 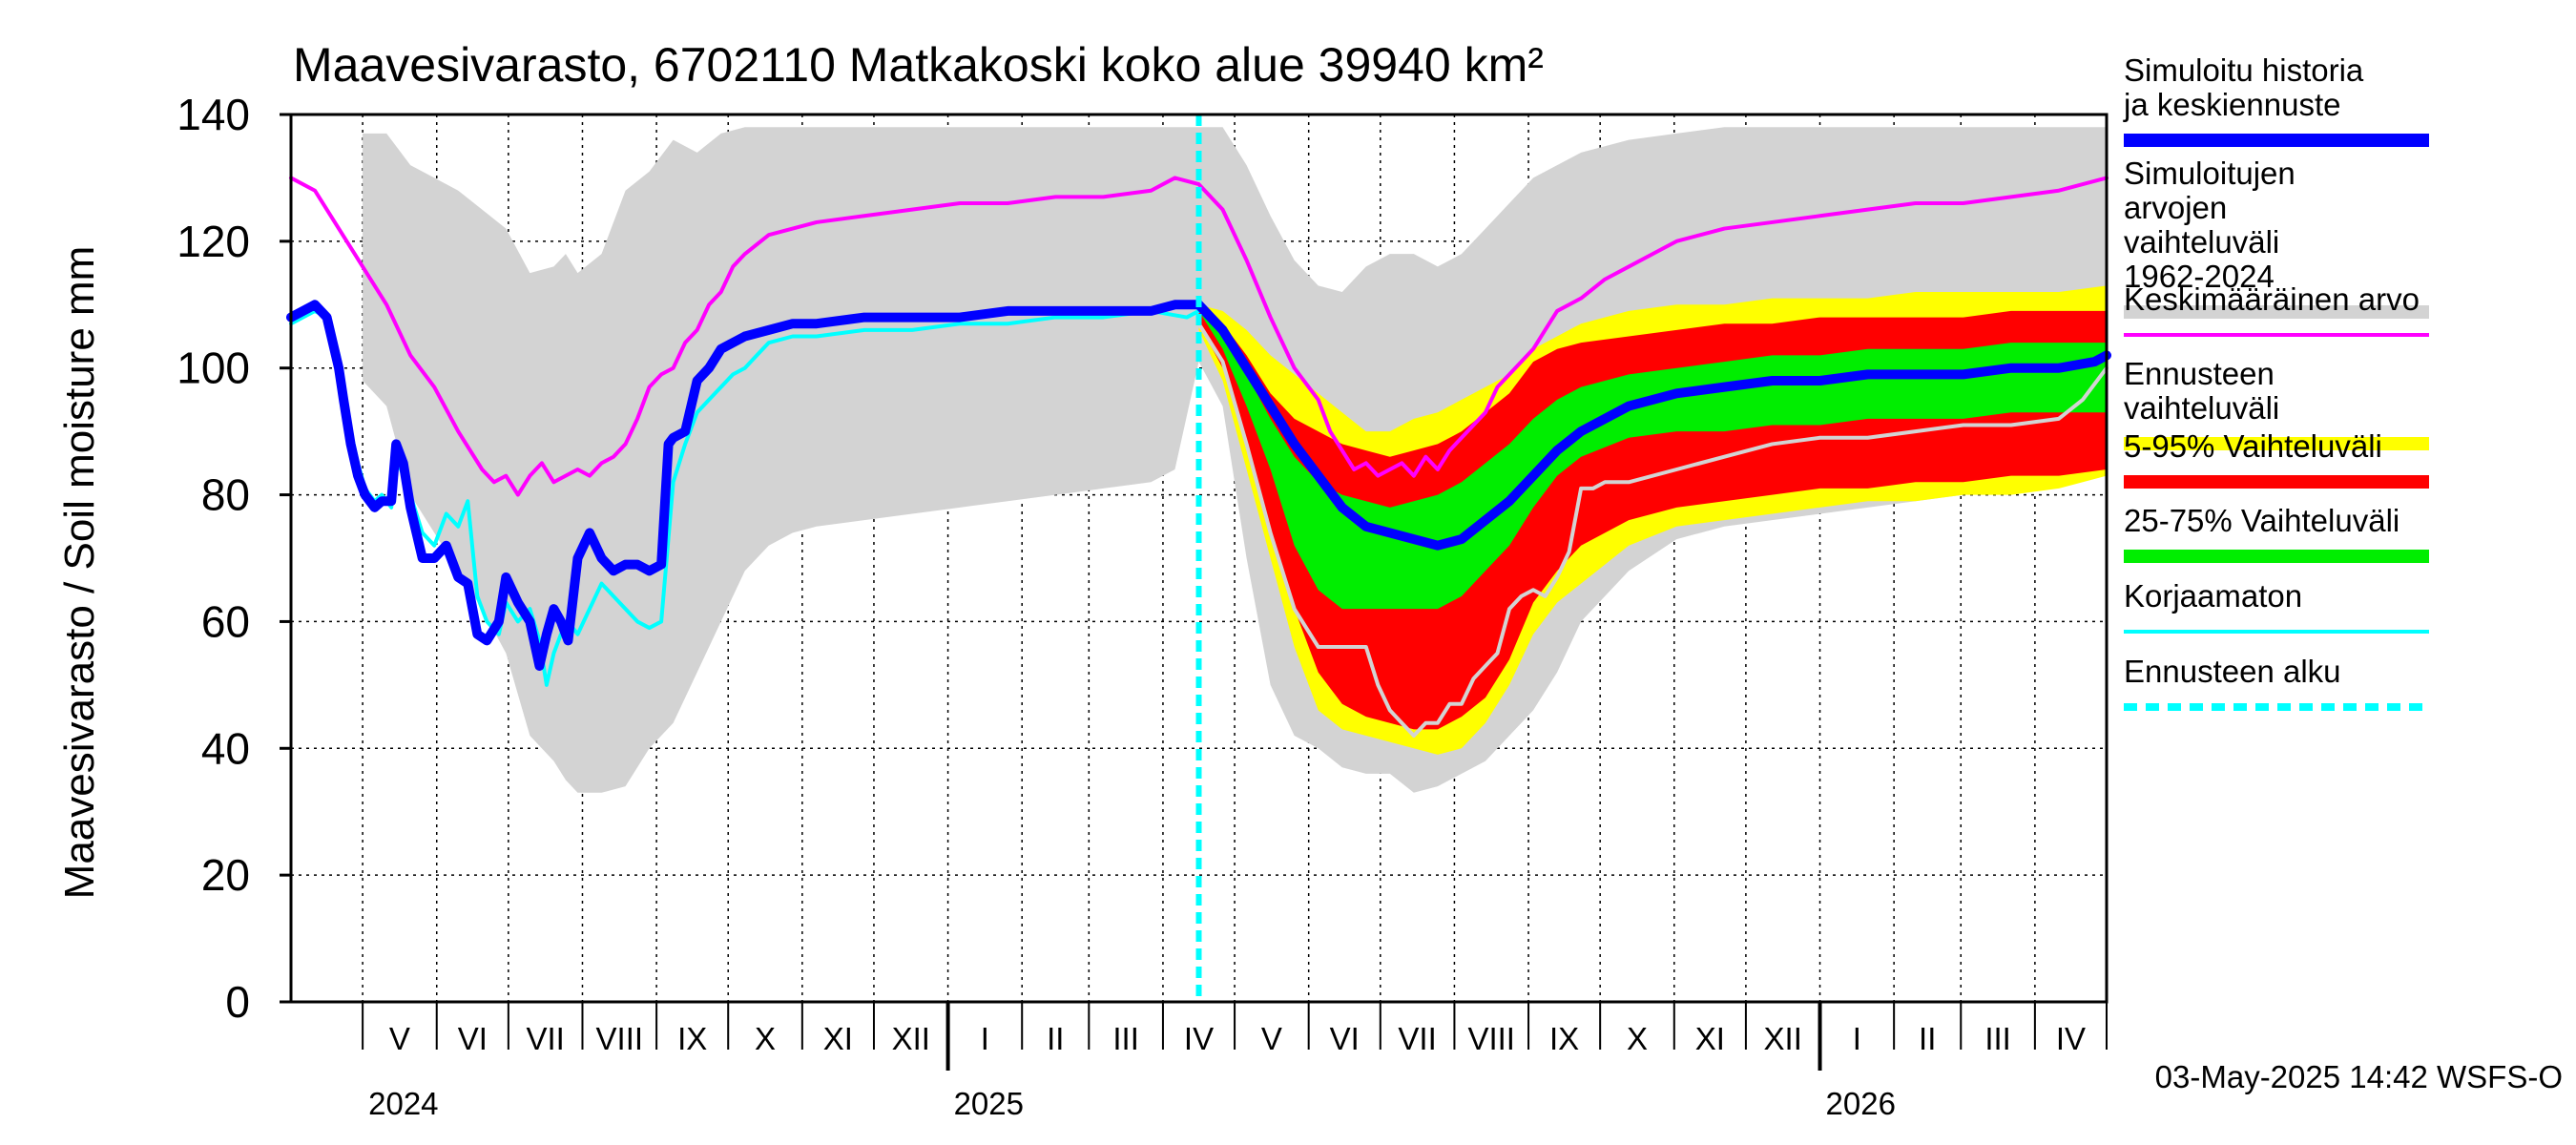 What do you see at coordinates (2199, 276) in the screenshot?
I see `legend-label-line: 1962-2024` at bounding box center [2199, 276].